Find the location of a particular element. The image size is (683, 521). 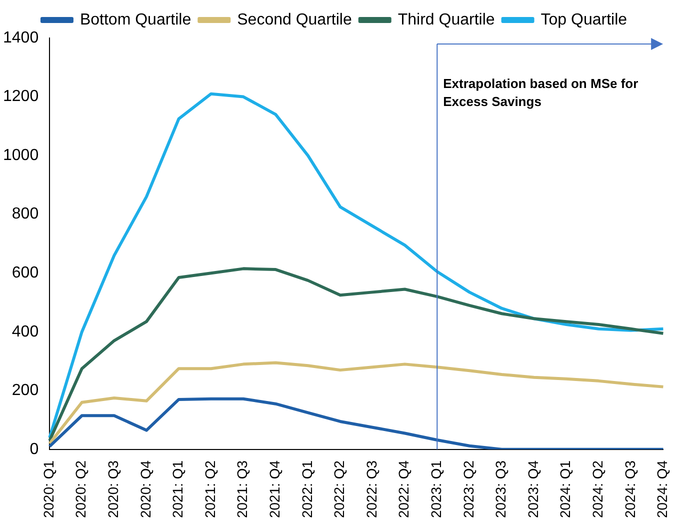

x-tick-label: 2023: Q4 is located at coordinates (532, 489).